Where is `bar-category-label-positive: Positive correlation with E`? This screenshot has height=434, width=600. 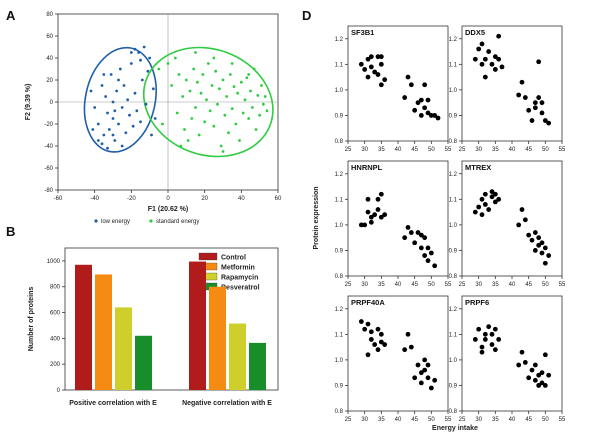 bar-category-label-positive: Positive correlation with E is located at coordinates (113, 403).